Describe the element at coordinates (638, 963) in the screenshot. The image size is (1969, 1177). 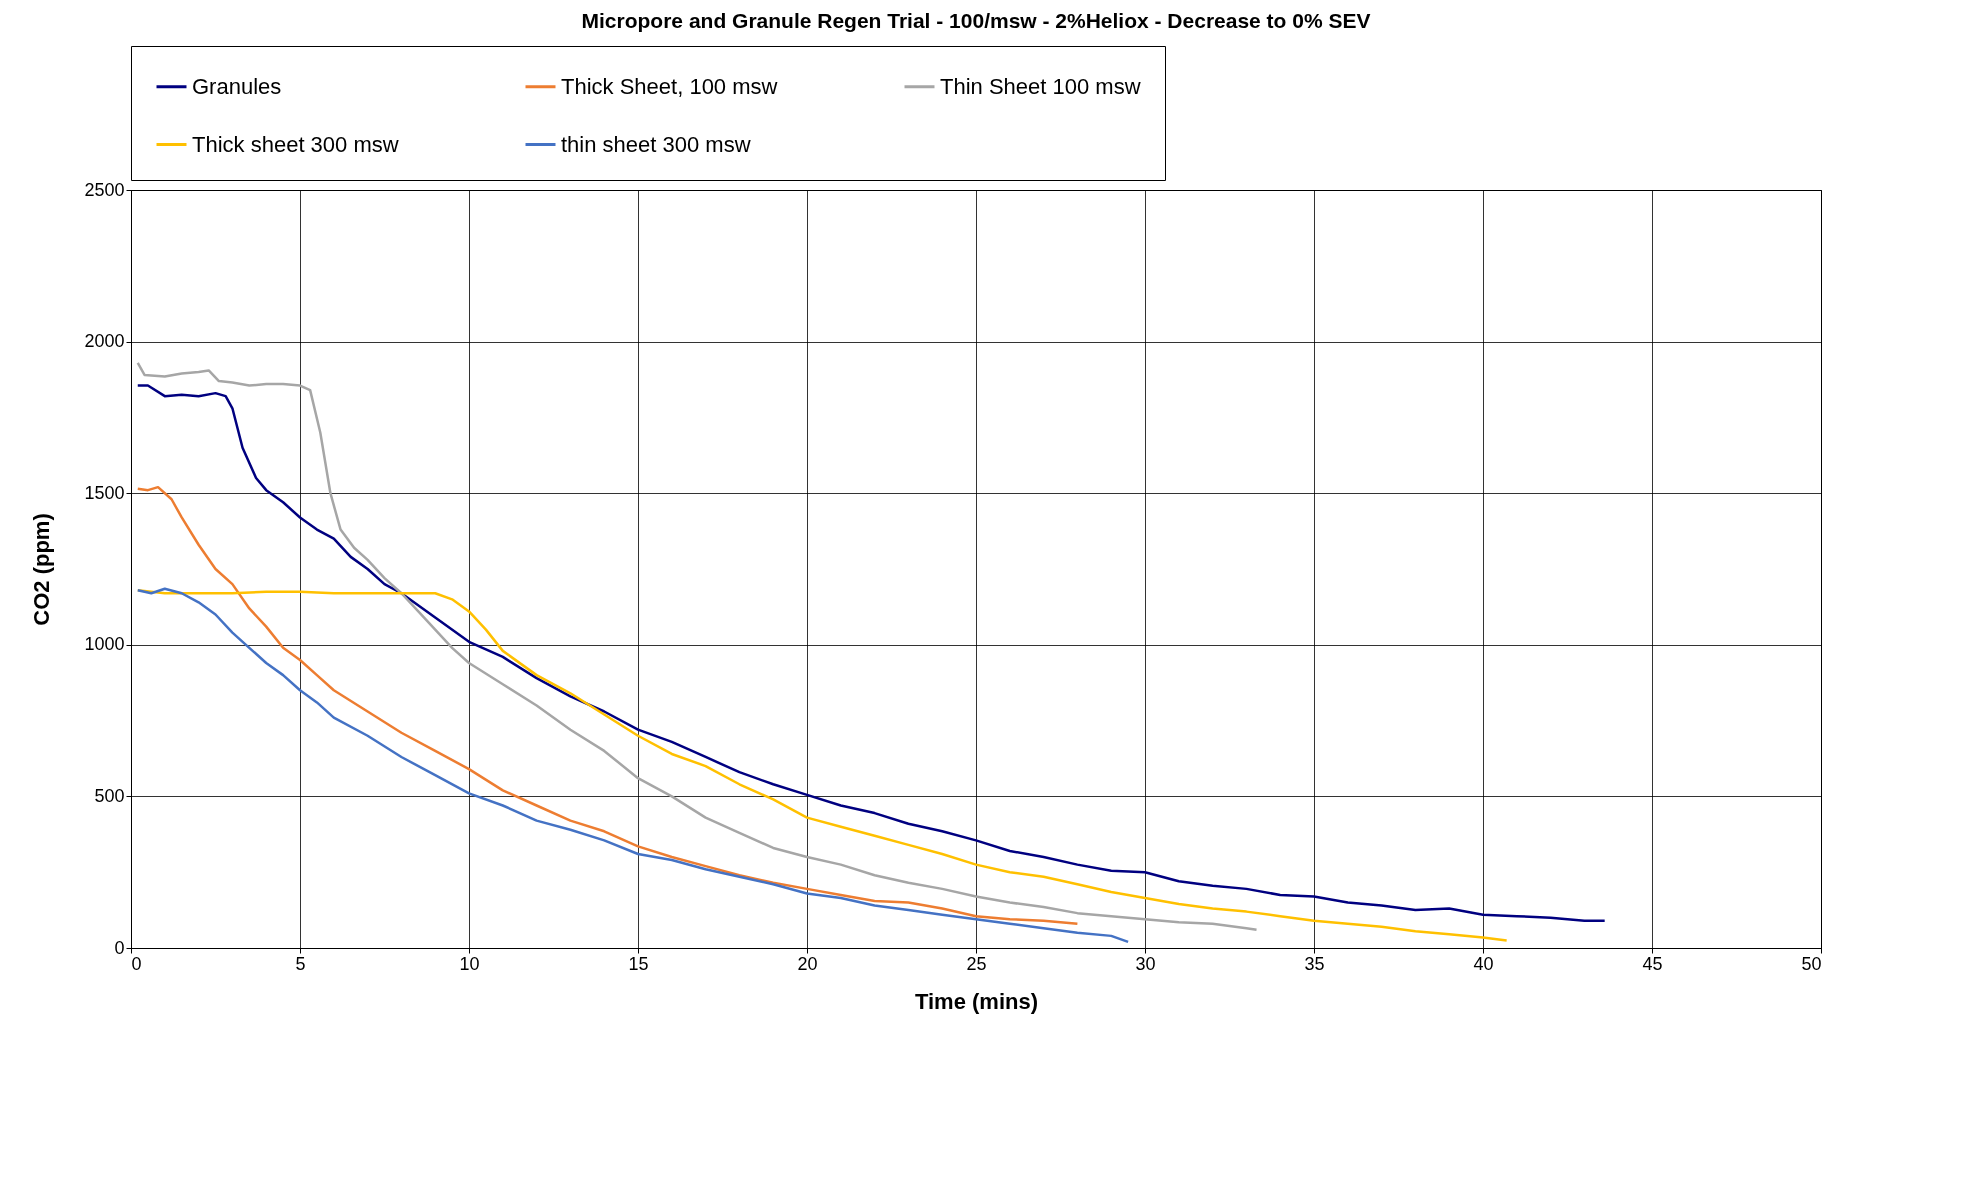
I see `x-tick-label: 15` at that location.